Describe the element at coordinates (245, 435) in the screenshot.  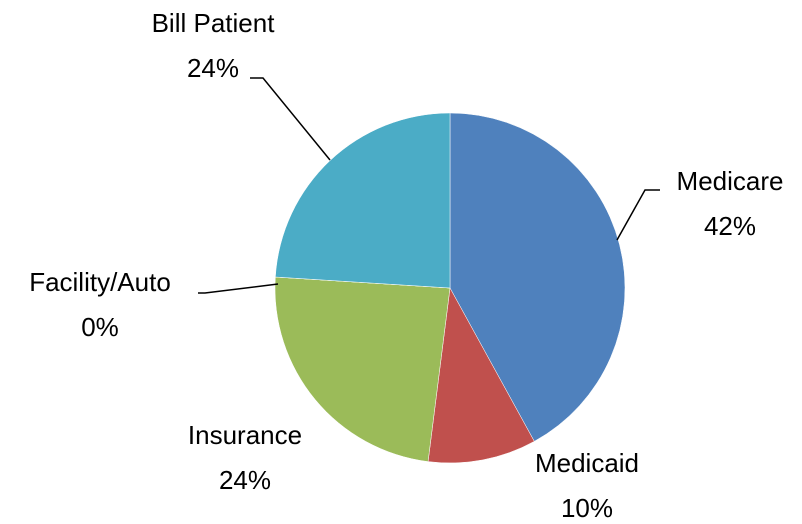
I see `data-label-name: Insurance` at that location.